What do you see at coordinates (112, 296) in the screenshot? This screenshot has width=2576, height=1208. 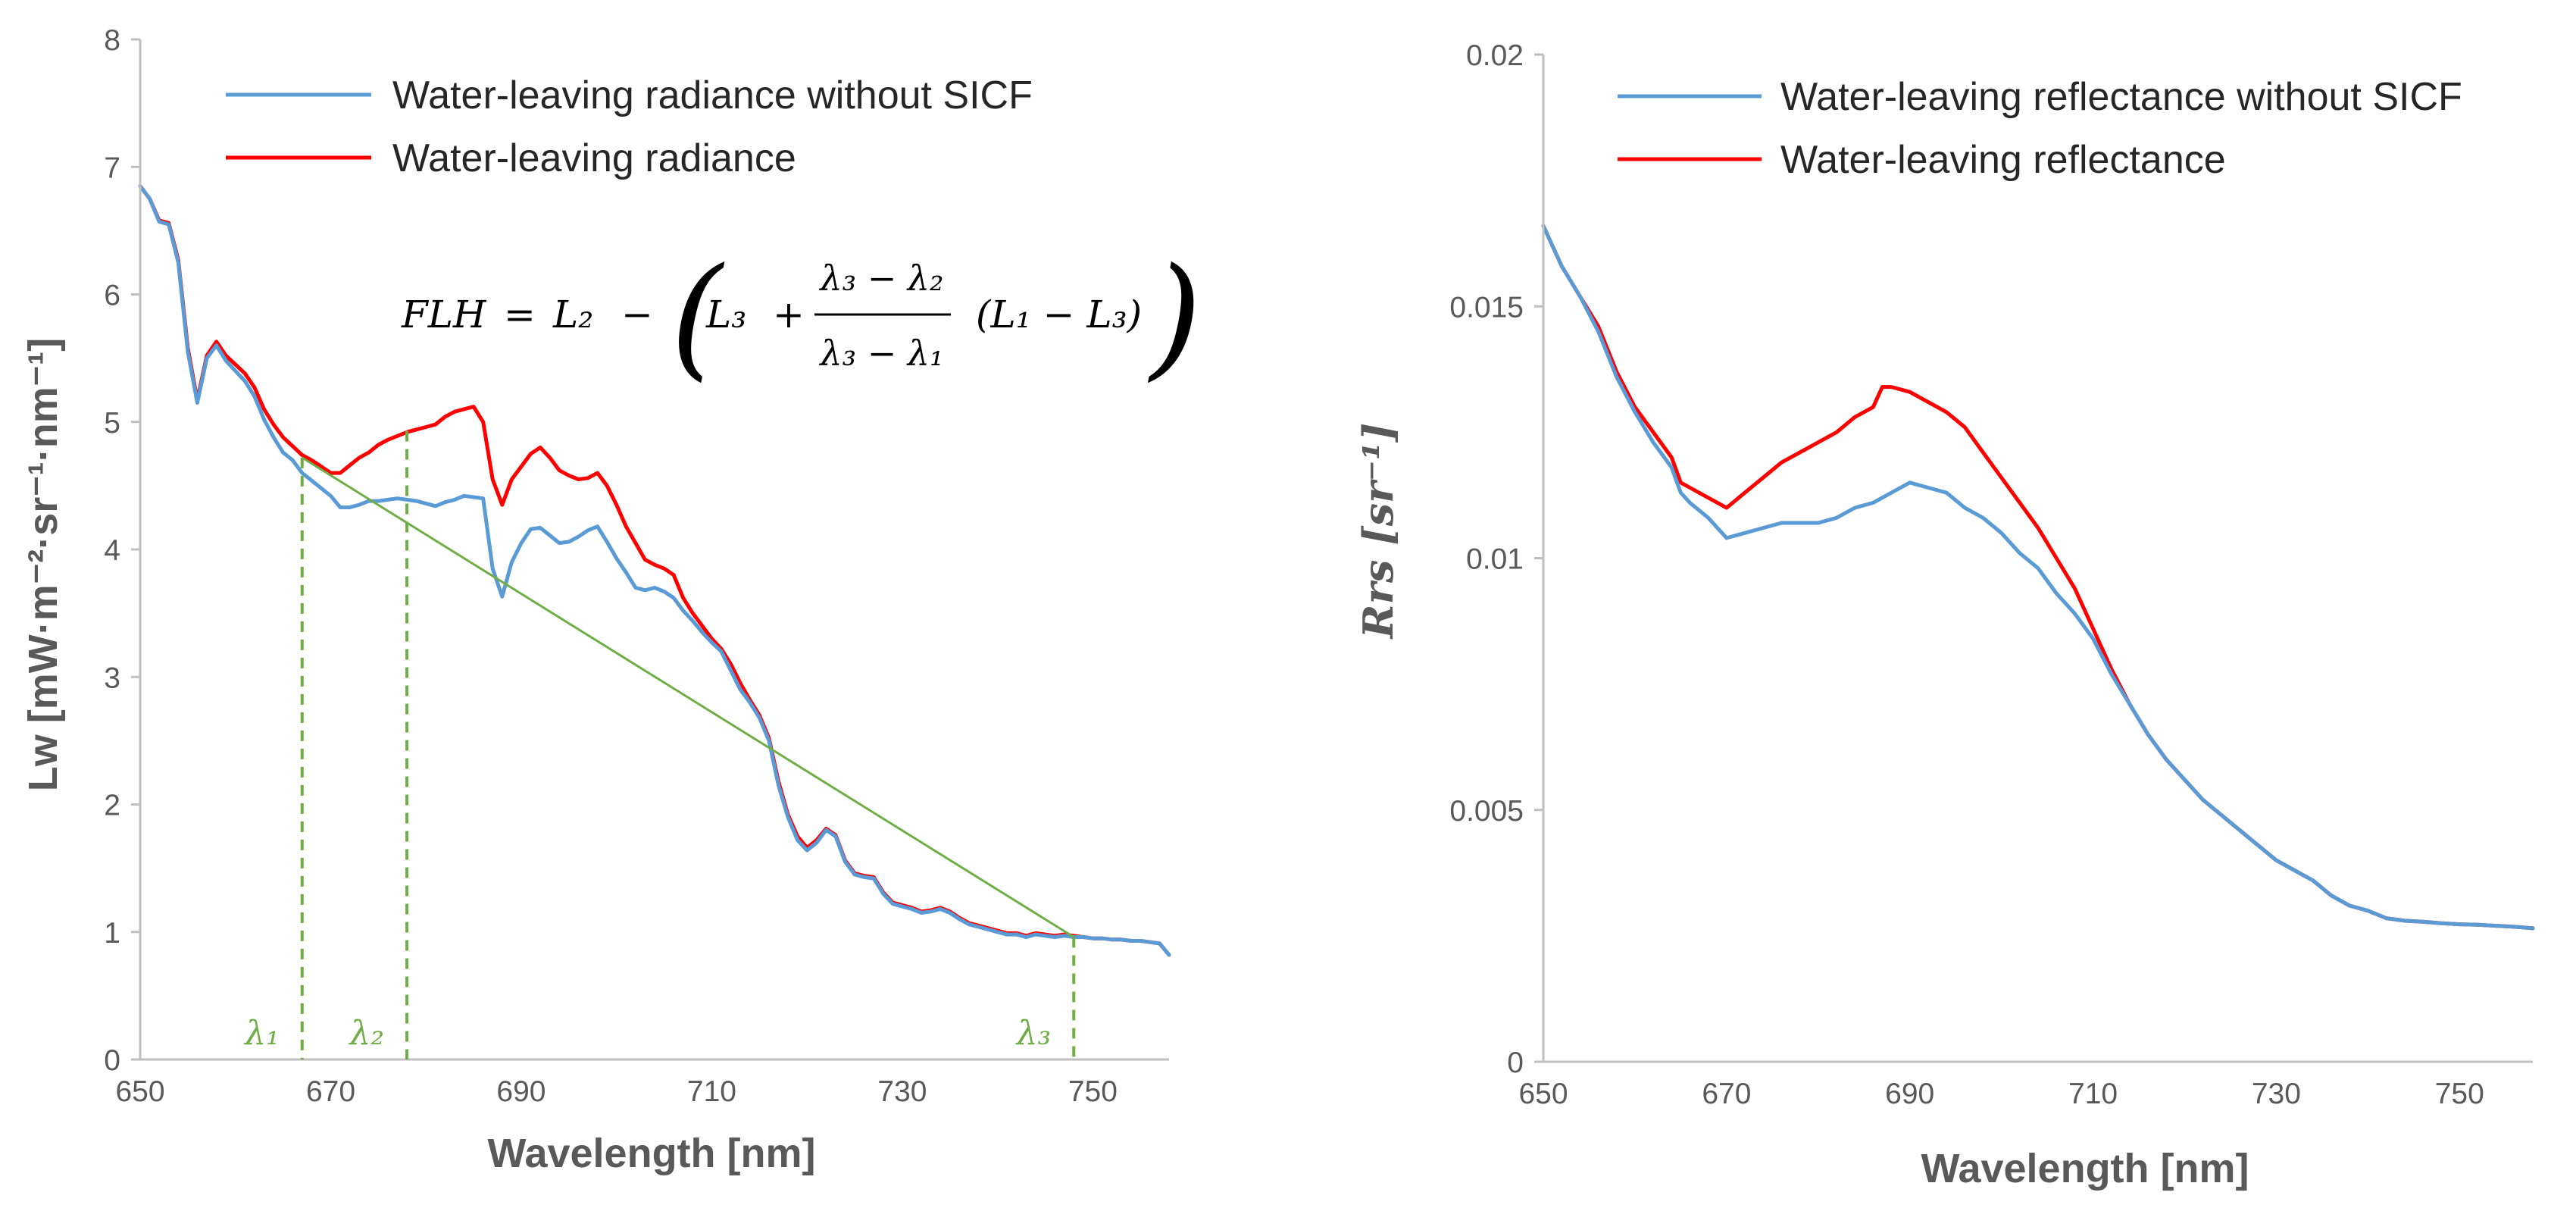 I see `l-y-tick-label: 6` at bounding box center [112, 296].